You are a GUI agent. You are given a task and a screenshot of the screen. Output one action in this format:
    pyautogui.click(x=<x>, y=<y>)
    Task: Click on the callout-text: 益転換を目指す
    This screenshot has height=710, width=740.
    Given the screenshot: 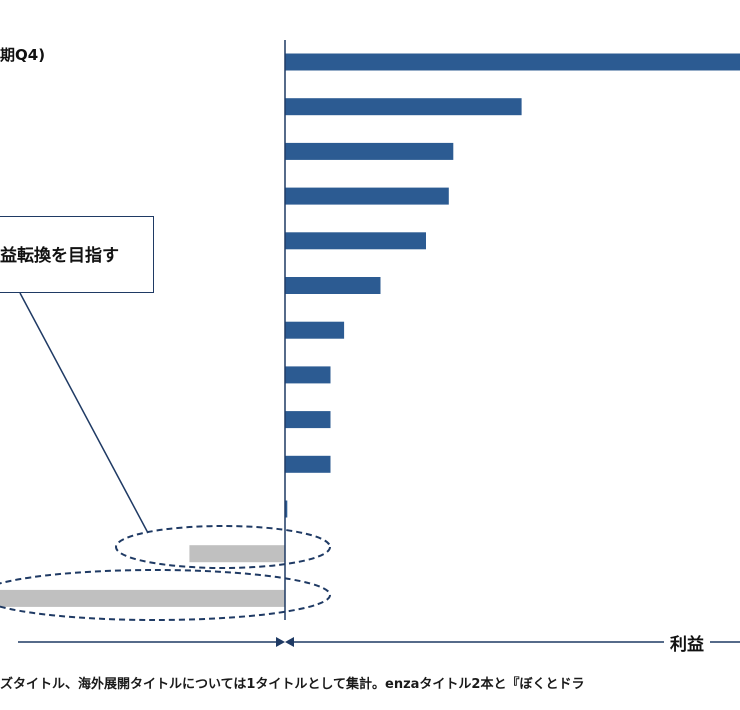 What is the action you would take?
    pyautogui.click(x=59, y=256)
    